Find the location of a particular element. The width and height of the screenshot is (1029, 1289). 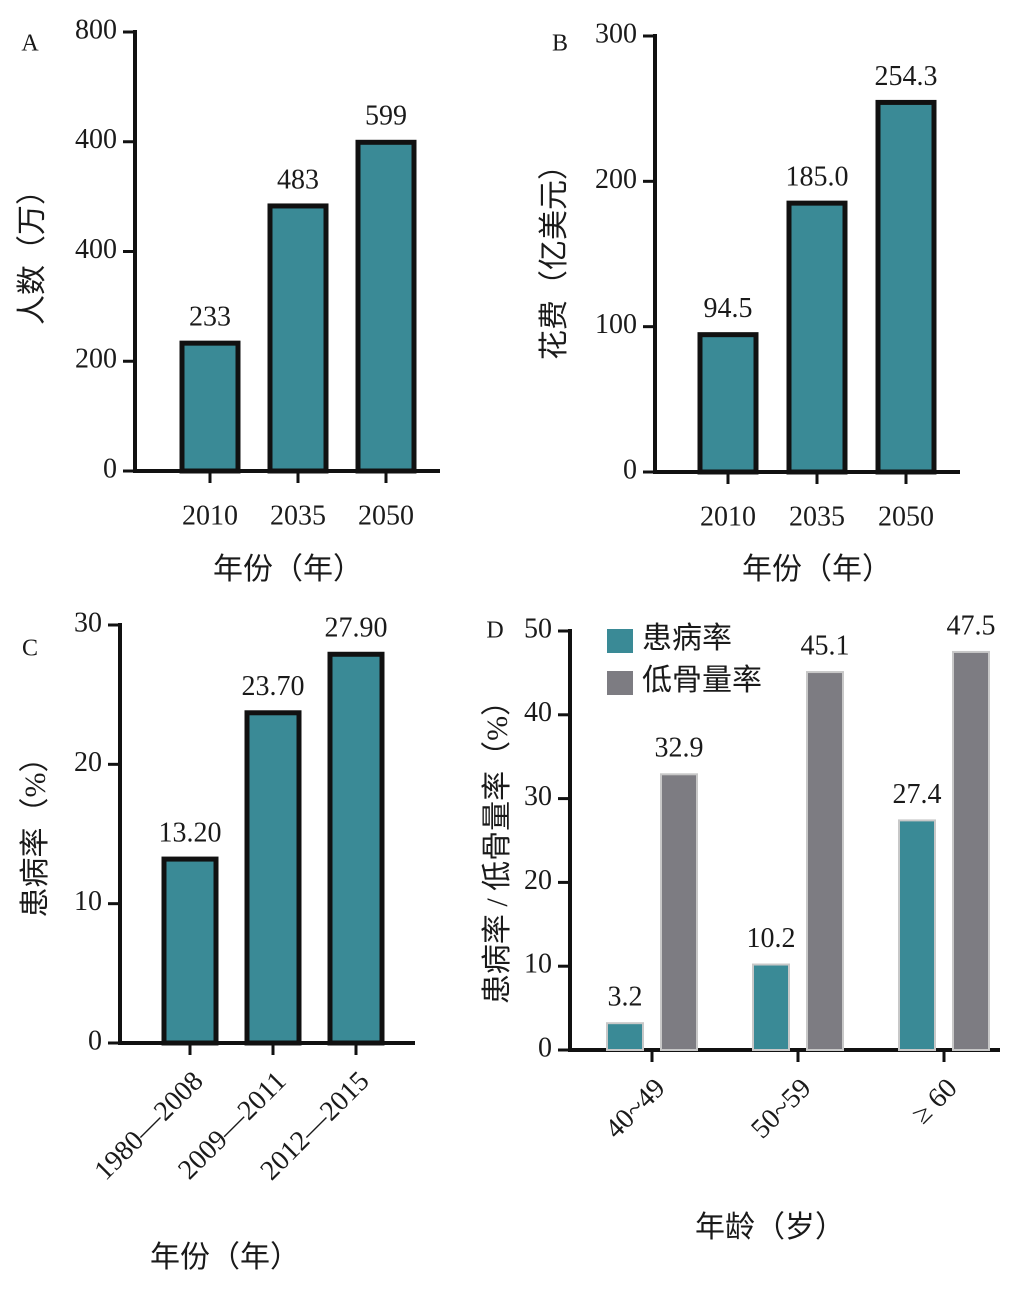

panel-letter: D is located at coordinates (494, 631).